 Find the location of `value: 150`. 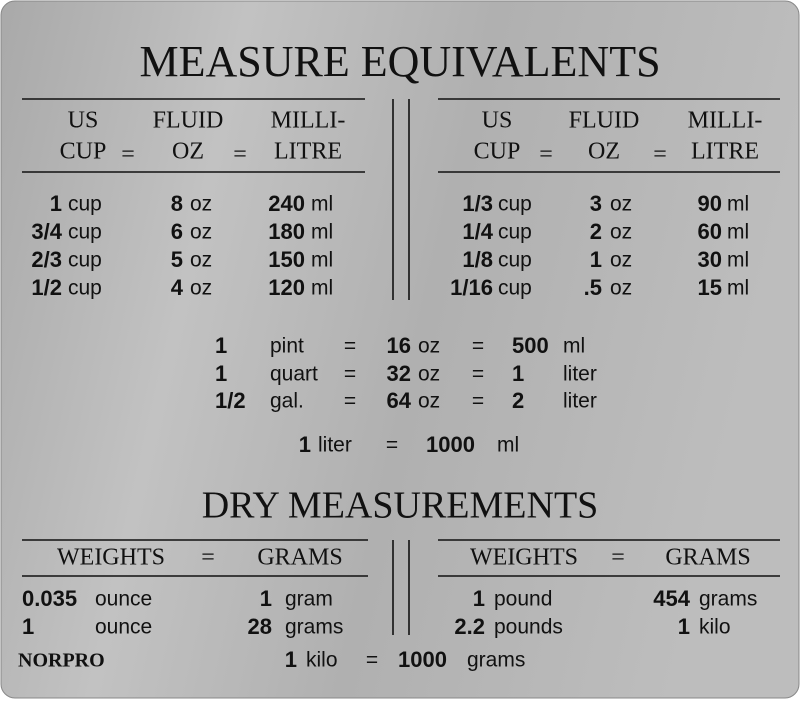

value: 150 is located at coordinates (286, 259).